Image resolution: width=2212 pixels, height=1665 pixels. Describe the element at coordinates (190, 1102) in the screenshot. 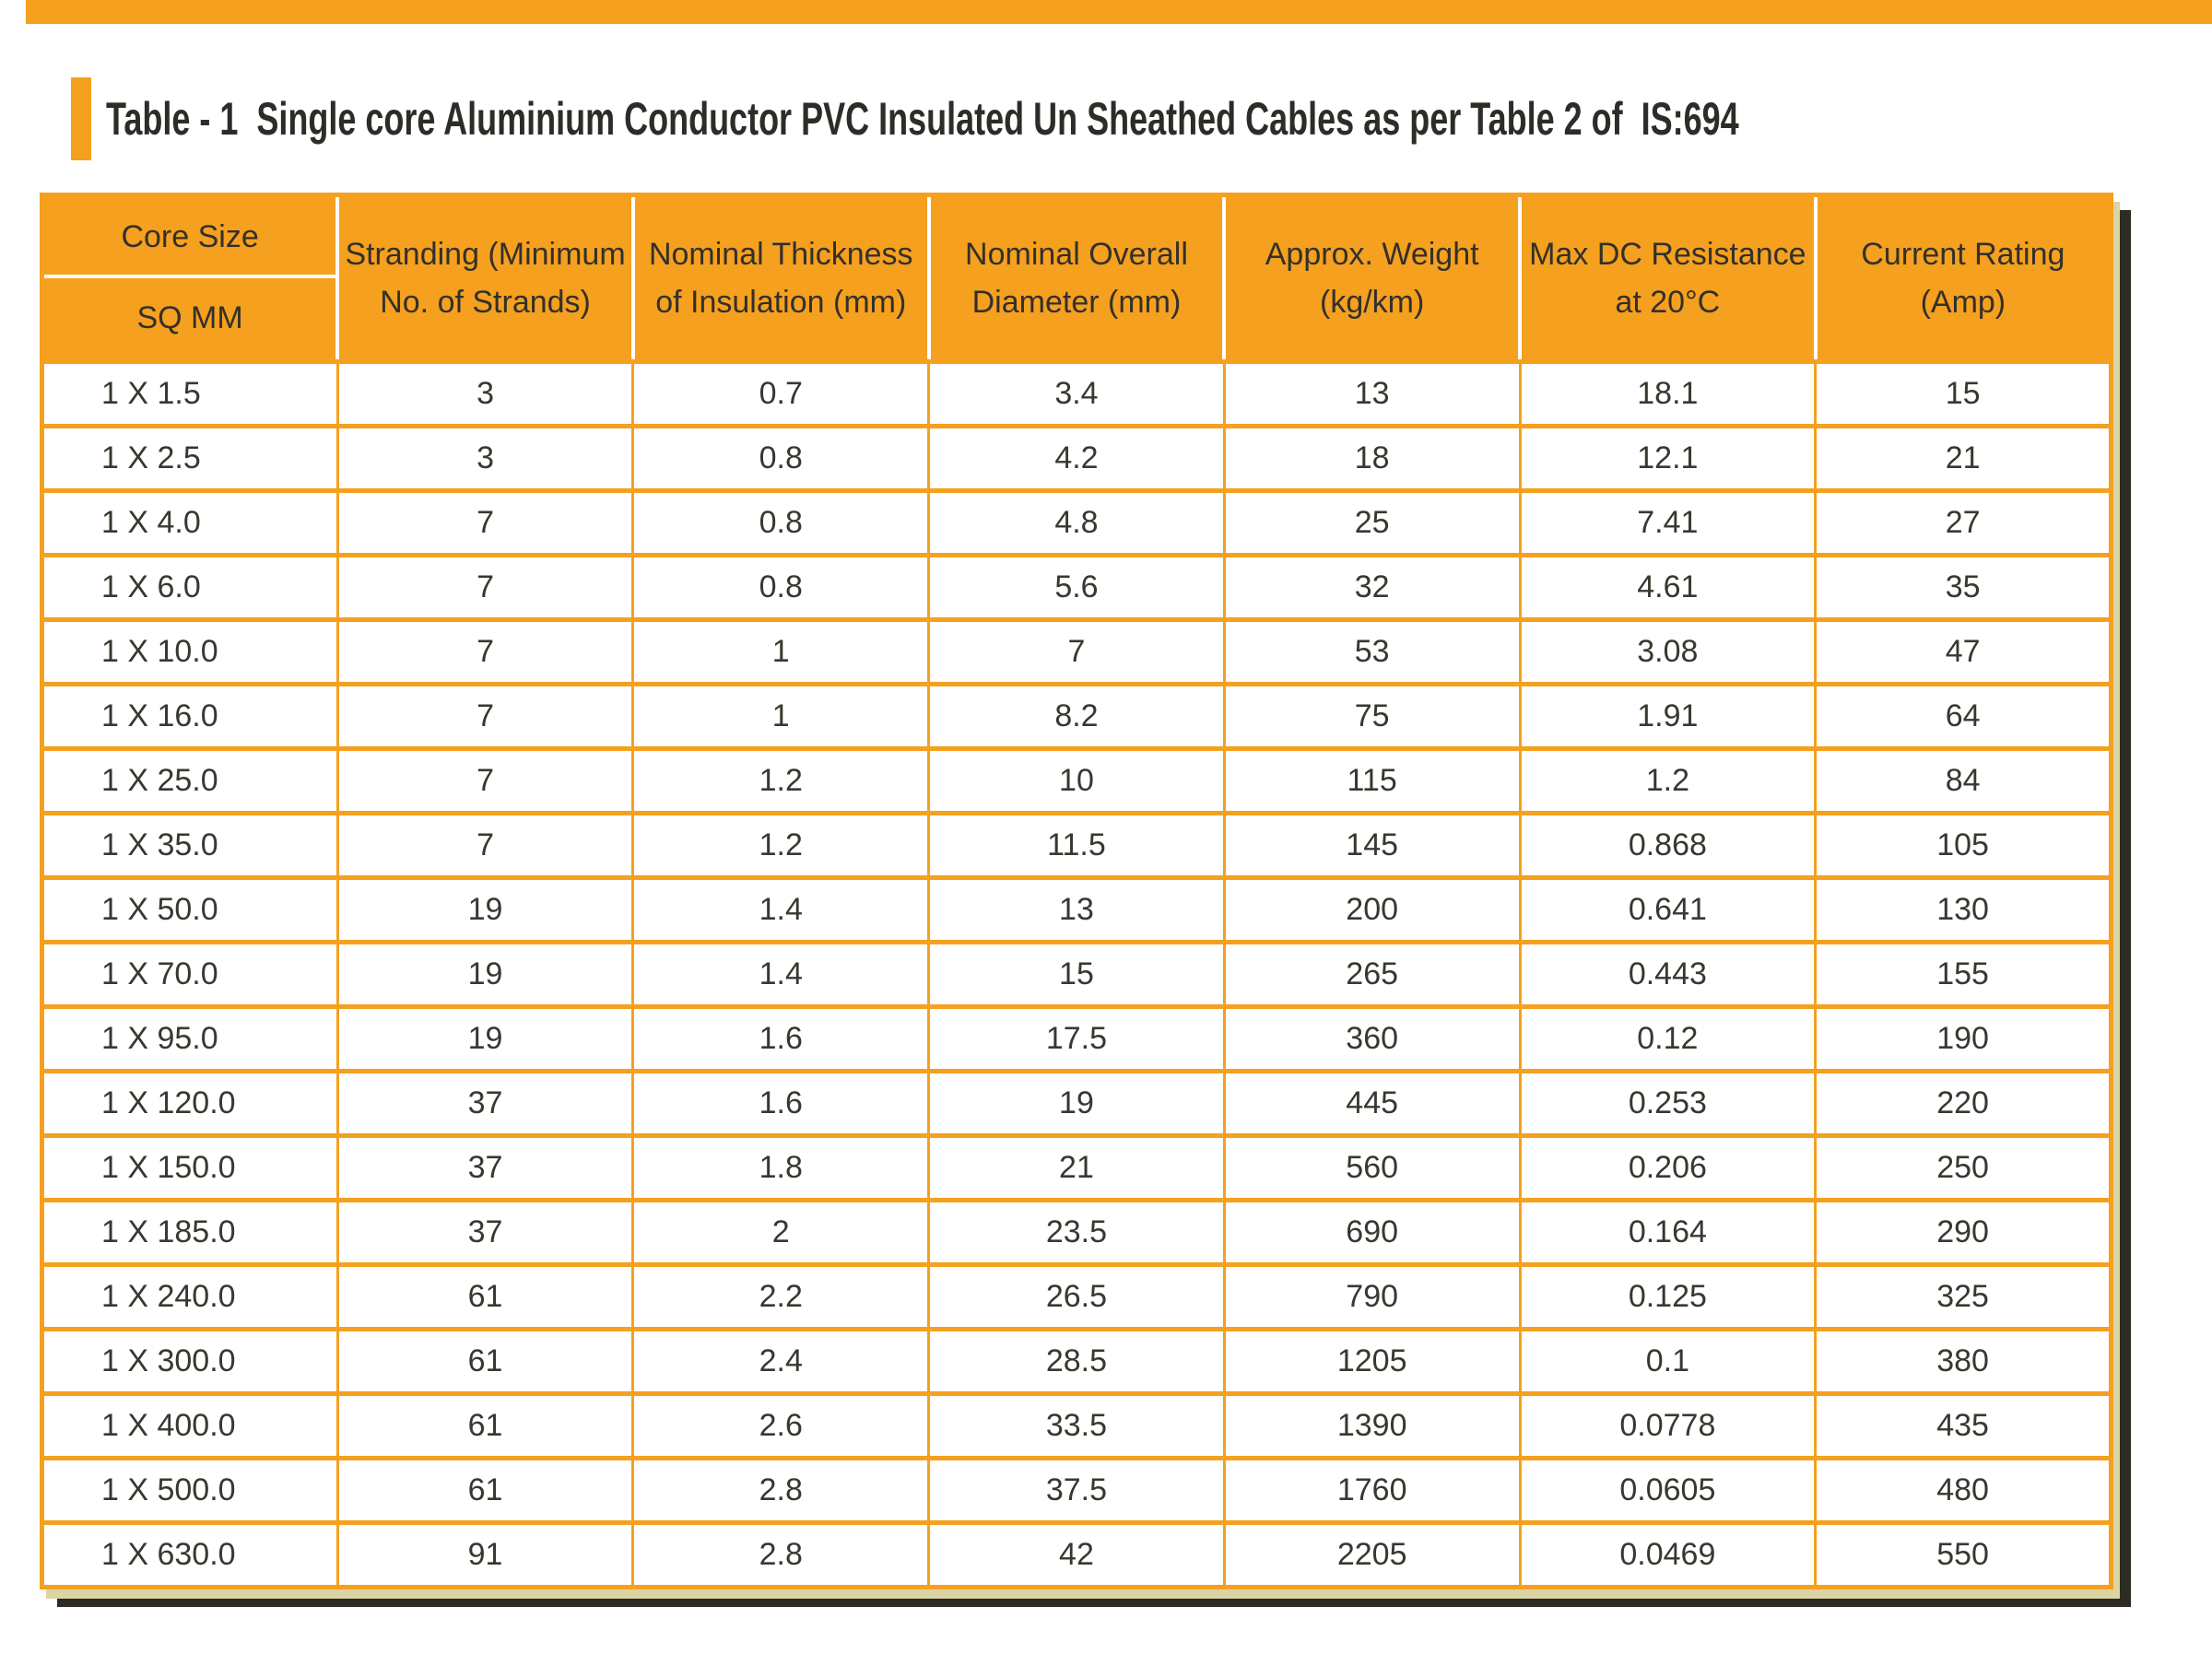

I see `cell-core-size: 1 X 120.0` at that location.